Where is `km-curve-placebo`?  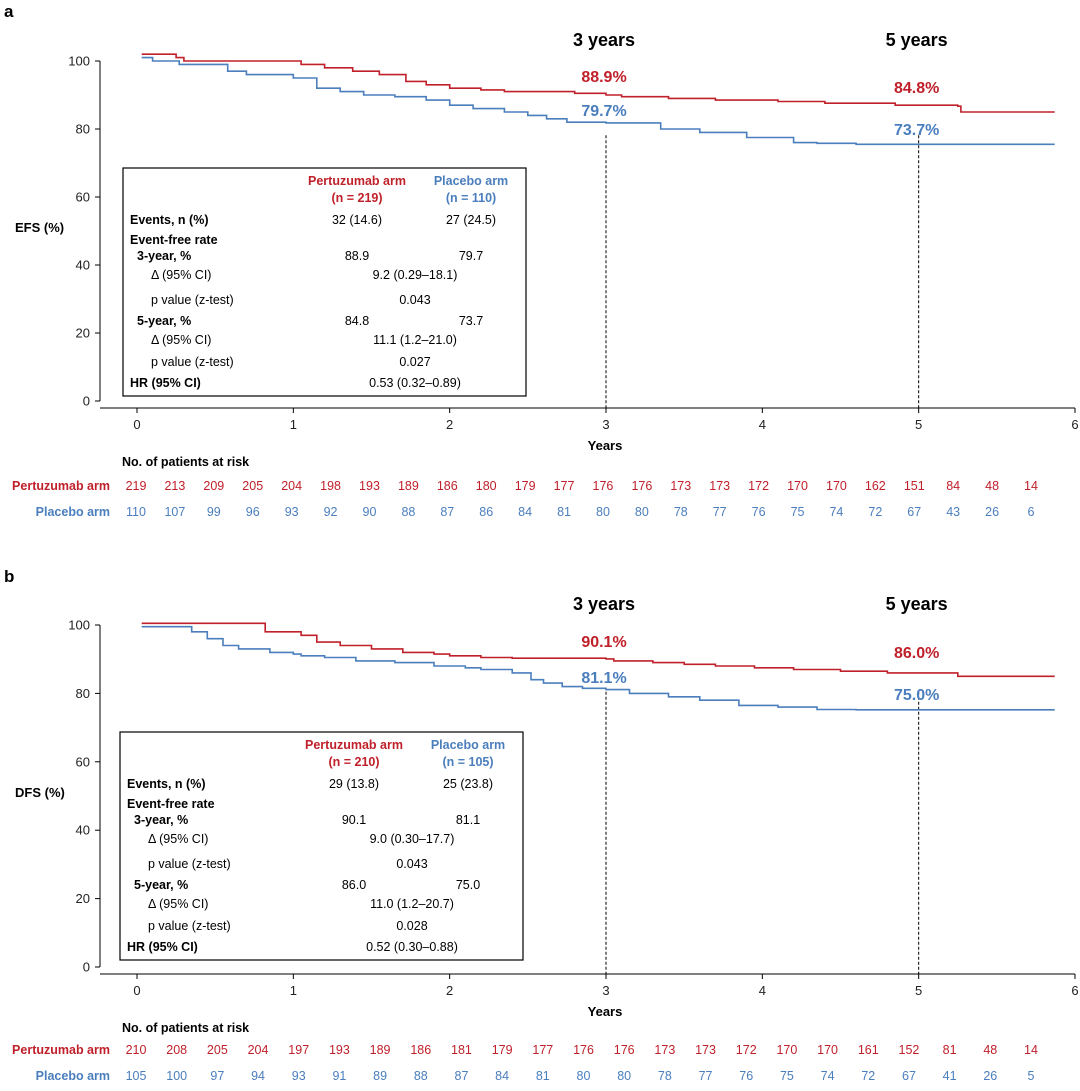
km-curve-placebo is located at coordinates (598, 101).